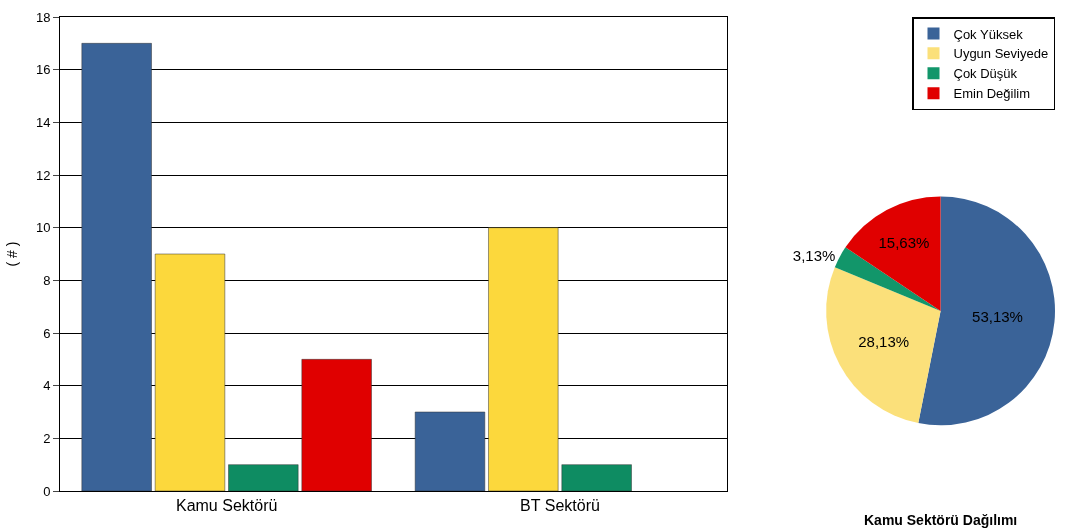 This screenshot has width=1065, height=531. Describe the element at coordinates (997, 316) in the screenshot. I see `data-label: 53,13%` at that location.